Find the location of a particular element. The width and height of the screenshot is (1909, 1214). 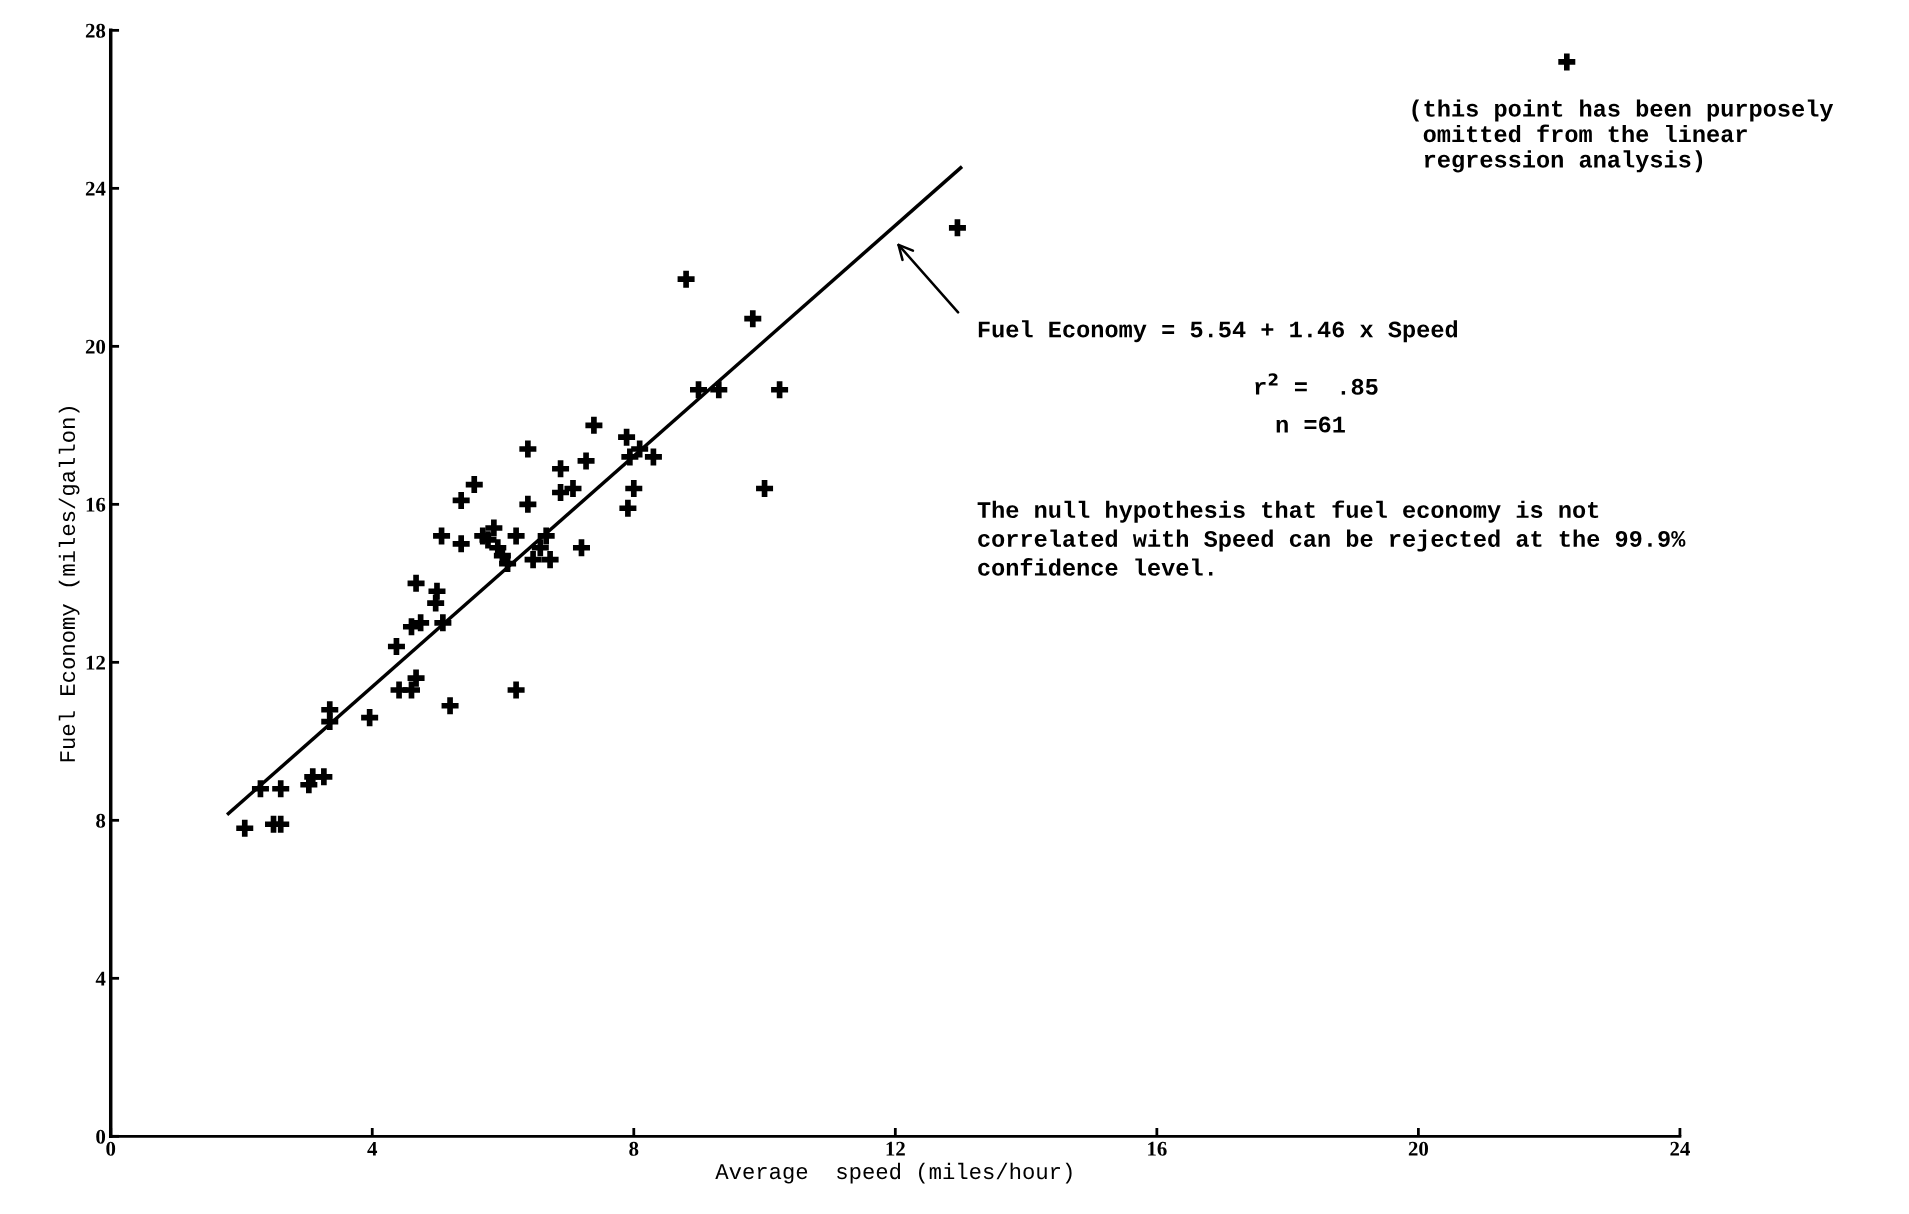

annotation: r$^{2}$ = .85 is located at coordinates (1316, 384).